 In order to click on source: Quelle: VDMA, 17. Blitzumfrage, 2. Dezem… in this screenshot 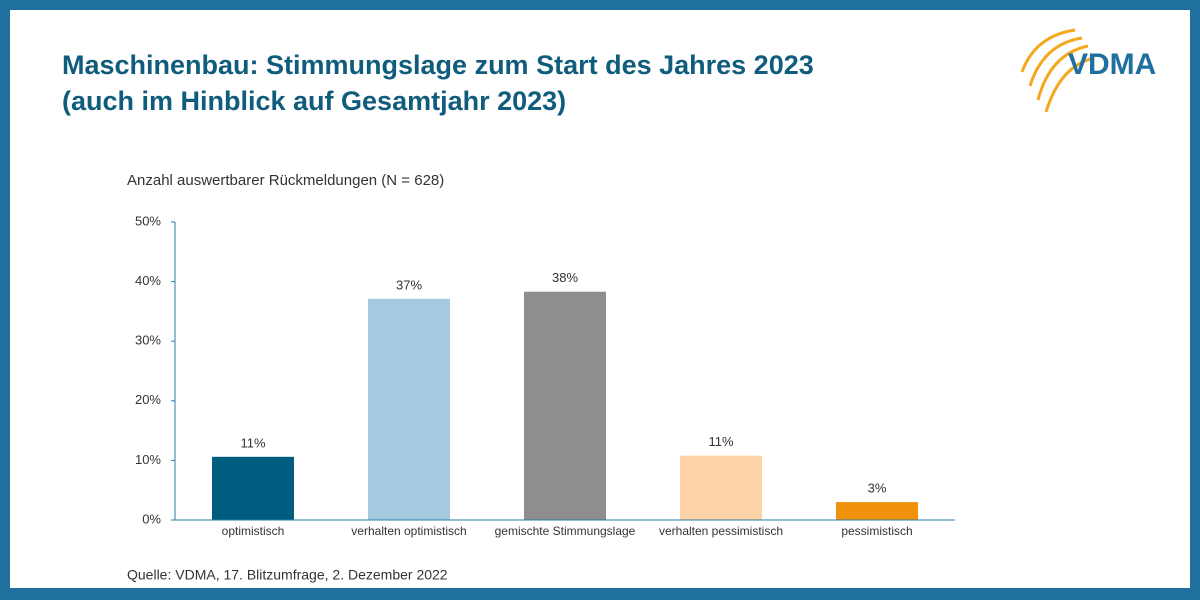, I will do `click(287, 575)`.